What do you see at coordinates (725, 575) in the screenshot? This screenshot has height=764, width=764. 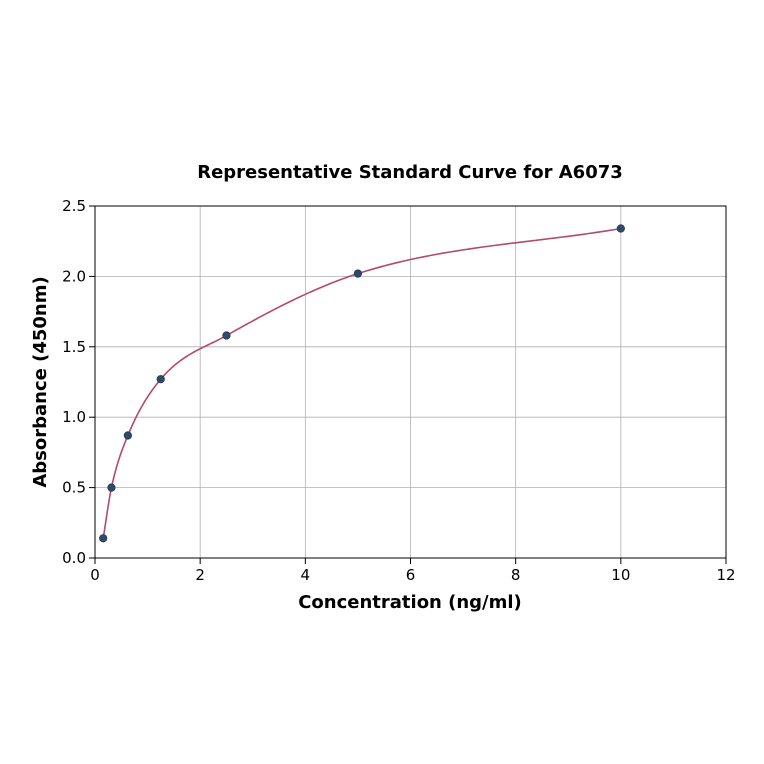 I see `x-tick-label: 12` at bounding box center [725, 575].